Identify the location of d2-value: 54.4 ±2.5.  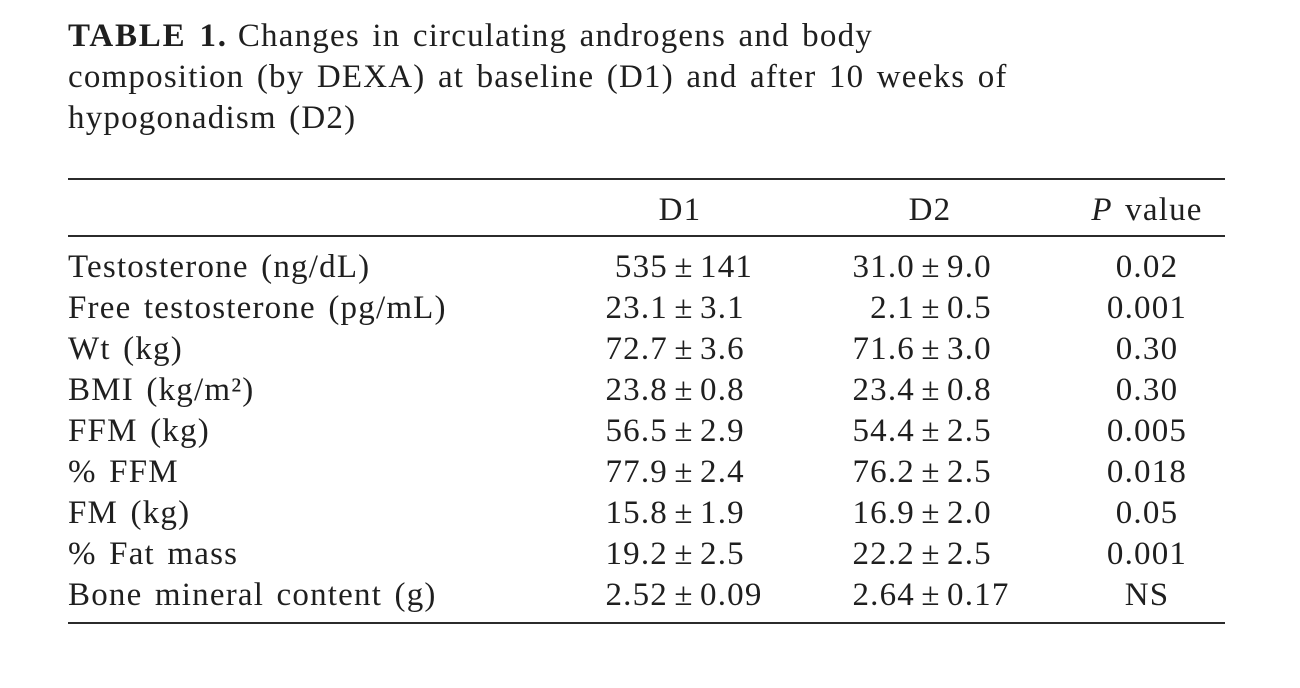
(935, 431).